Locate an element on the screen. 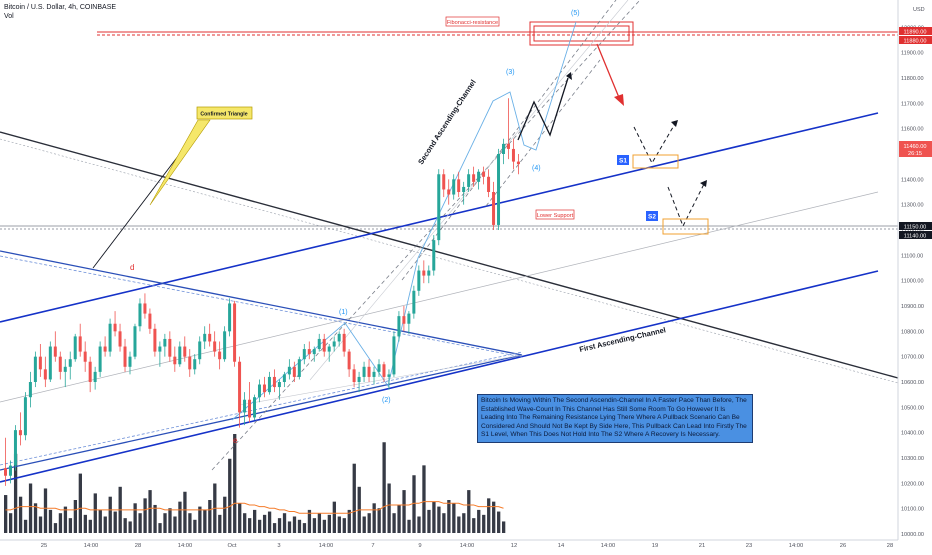  price-tick-label: 10200.00 is located at coordinates (912, 484).